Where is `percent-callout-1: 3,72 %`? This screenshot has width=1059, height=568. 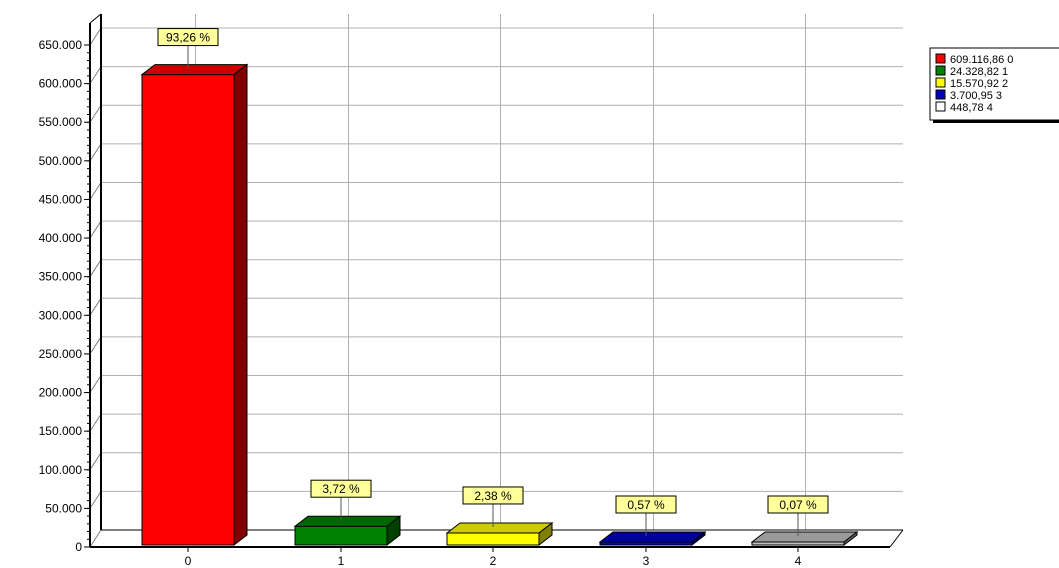
percent-callout-1: 3,72 % is located at coordinates (341, 500).